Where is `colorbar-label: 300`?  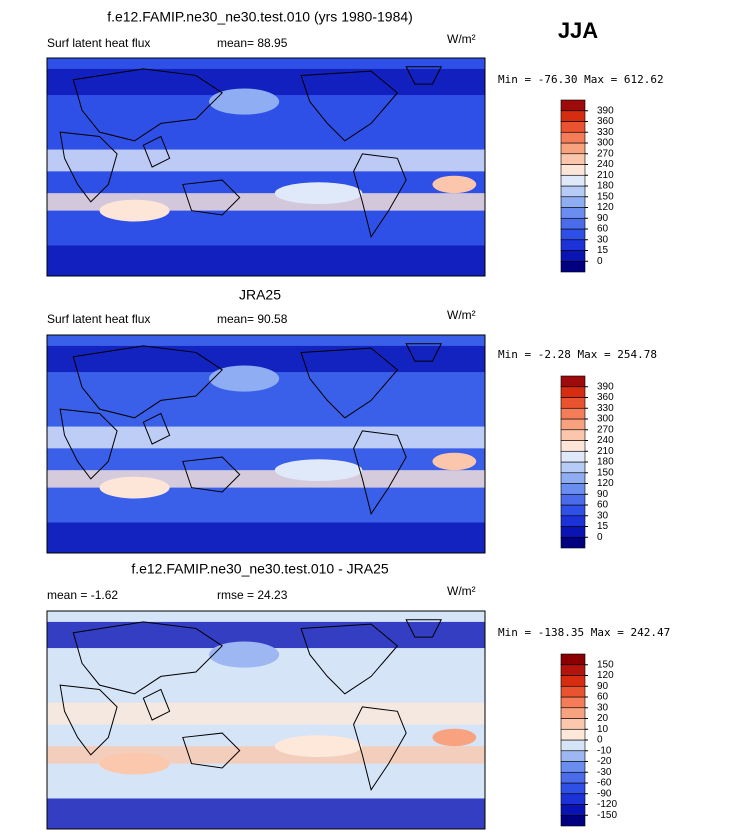 colorbar-label: 300 is located at coordinates (605, 419).